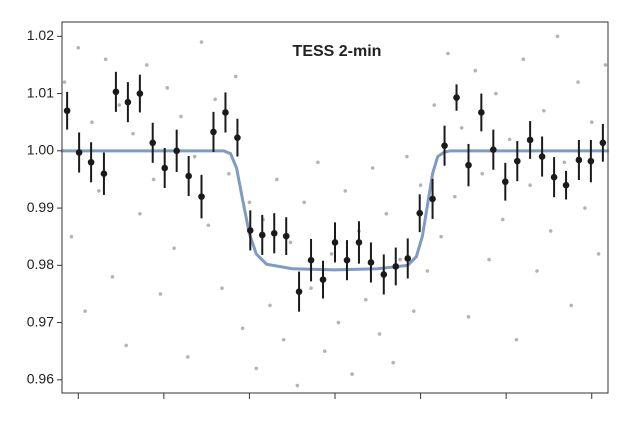 The width and height of the screenshot is (636, 427). What do you see at coordinates (40, 35) in the screenshot?
I see `y-tick-label: 1.02` at bounding box center [40, 35].